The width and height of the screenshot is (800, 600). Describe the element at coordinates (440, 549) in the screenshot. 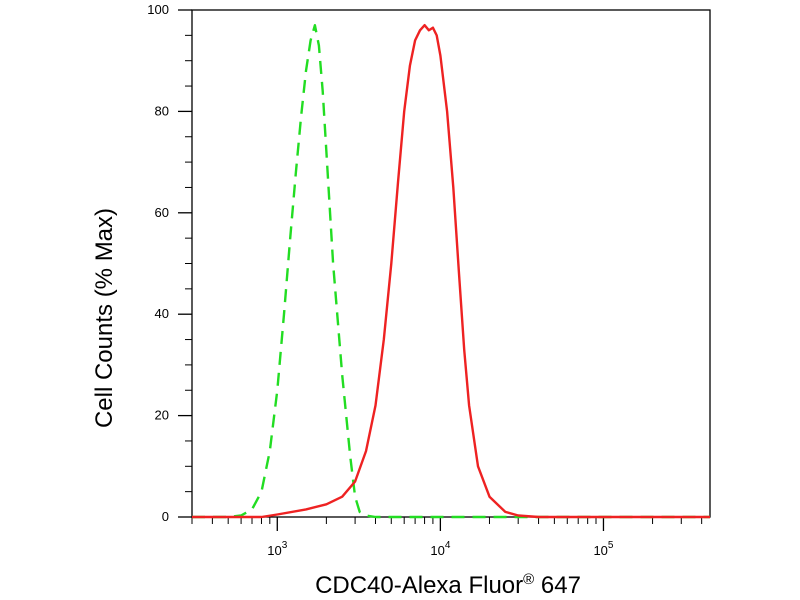

I see `x-tick-label: 10⁴` at that location.